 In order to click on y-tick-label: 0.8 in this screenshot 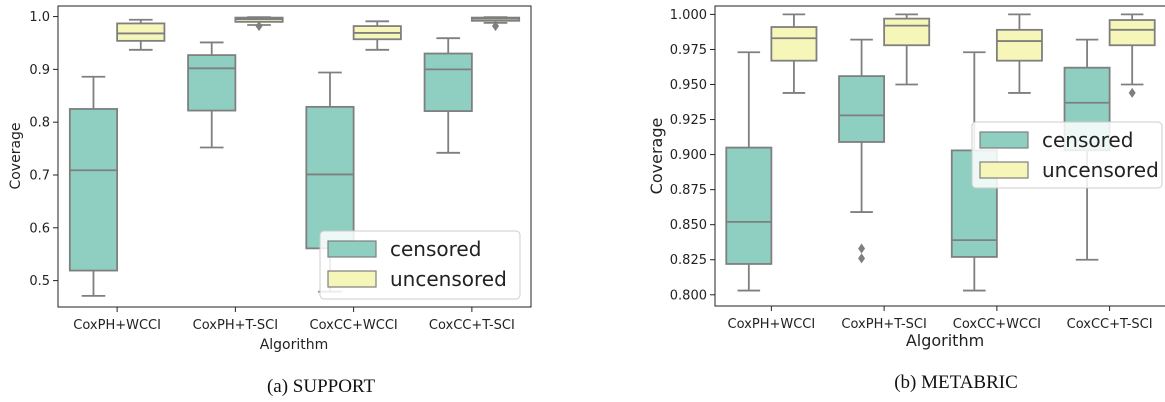, I will do `click(39, 123)`.